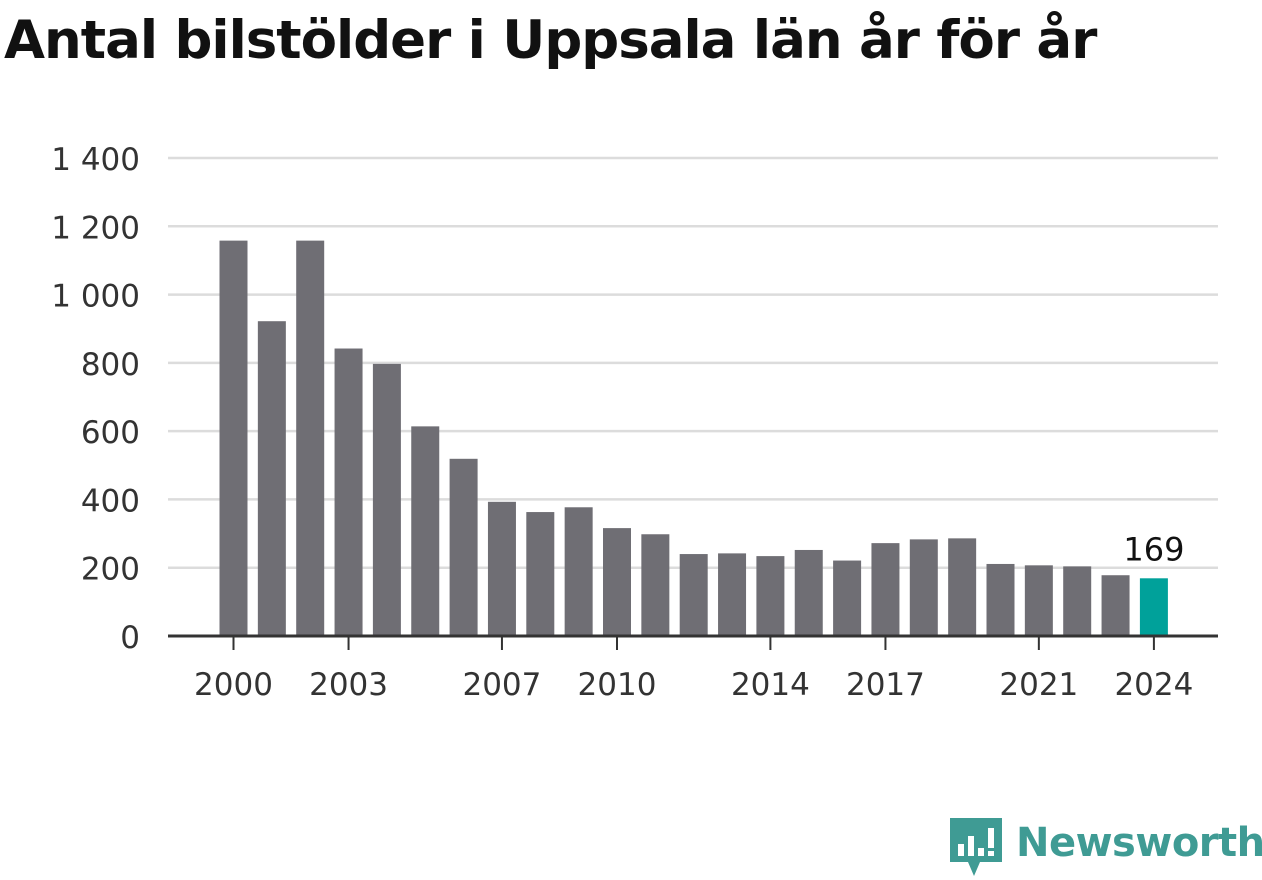  I want to click on x-tick-label: 2003, so click(348, 685).